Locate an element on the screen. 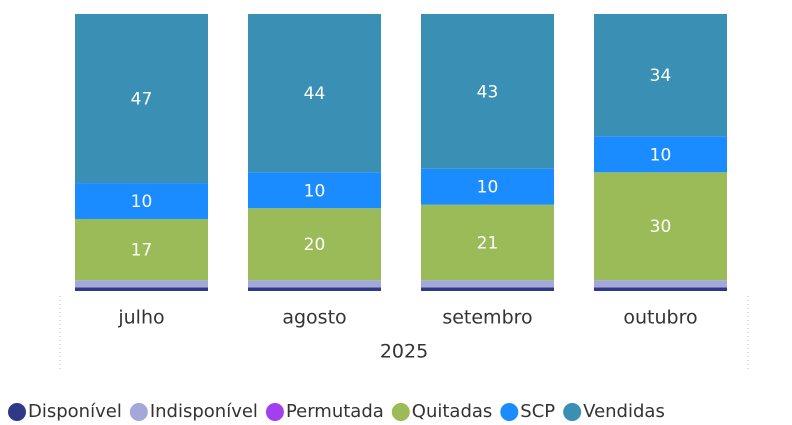  legend-label: Permutada is located at coordinates (335, 411).